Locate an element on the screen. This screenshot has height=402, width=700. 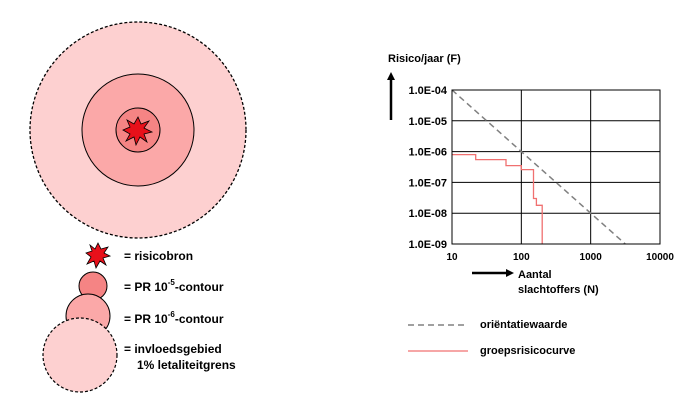
series-line-group-risk-curve is located at coordinates (497, 198).